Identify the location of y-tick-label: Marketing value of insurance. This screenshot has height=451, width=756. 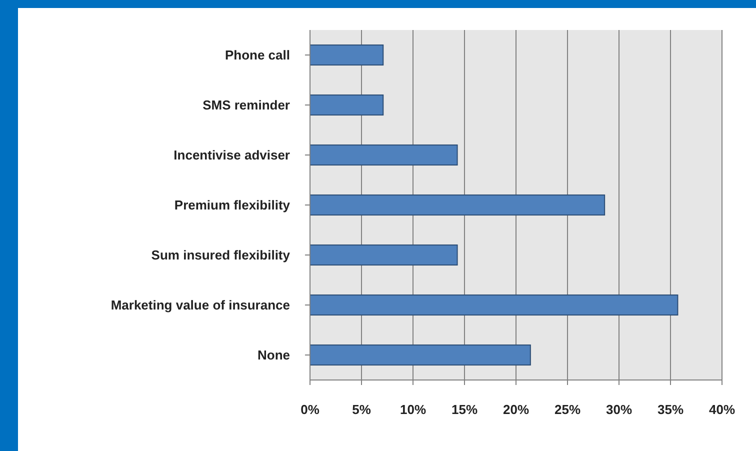
(200, 305).